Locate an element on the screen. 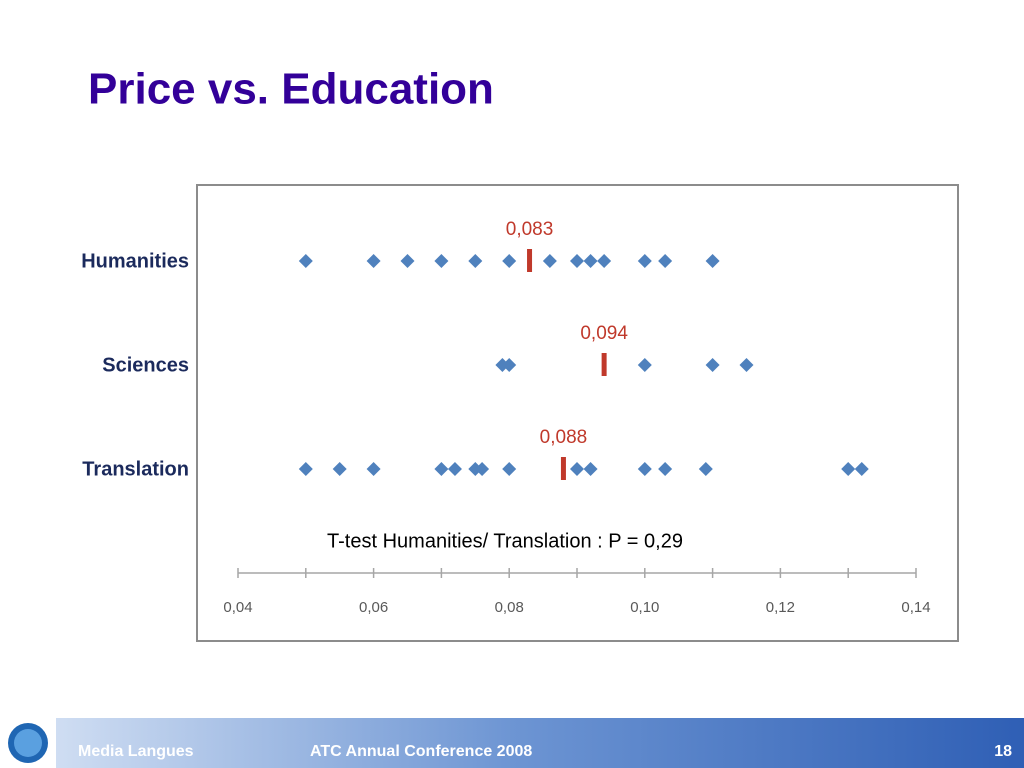 This screenshot has width=1024, height=768. row-label: Translation is located at coordinates (135, 469).